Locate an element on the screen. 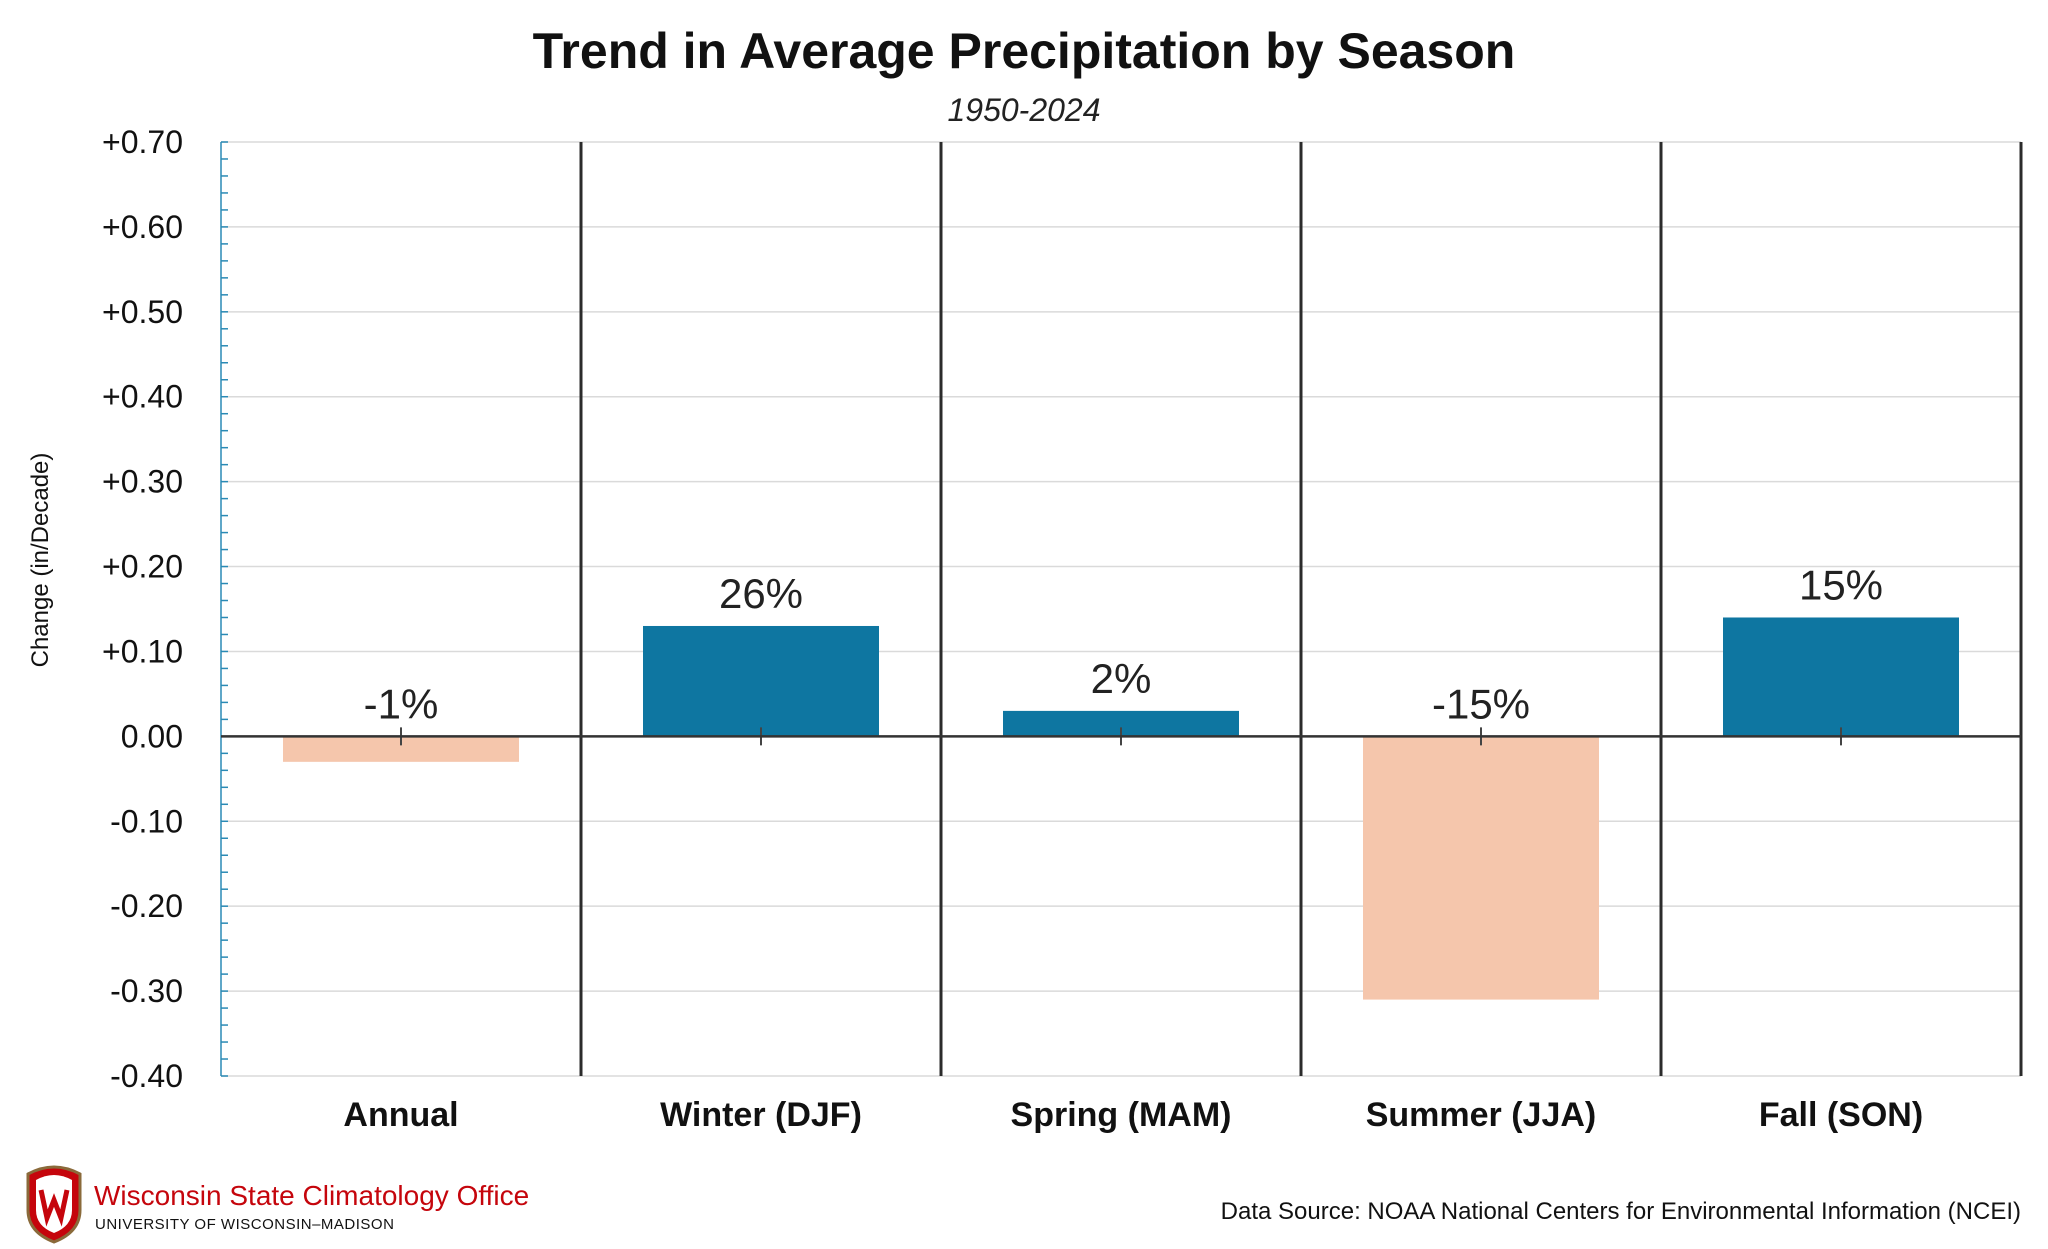 The width and height of the screenshot is (2048, 1249). y-tick-label: 0.00 is located at coordinates (152, 736).